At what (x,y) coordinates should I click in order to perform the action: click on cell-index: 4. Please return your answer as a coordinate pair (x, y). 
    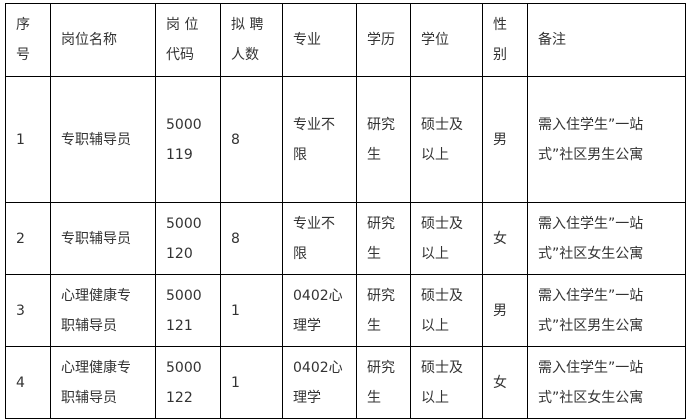
    Looking at the image, I should click on (28, 382).